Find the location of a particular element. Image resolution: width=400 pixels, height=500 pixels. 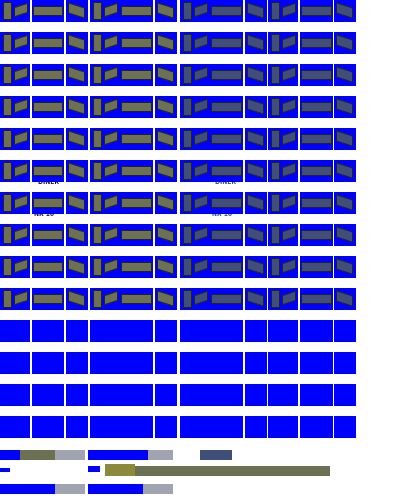

olive-coach-strip is located at coordinates (37, 455).